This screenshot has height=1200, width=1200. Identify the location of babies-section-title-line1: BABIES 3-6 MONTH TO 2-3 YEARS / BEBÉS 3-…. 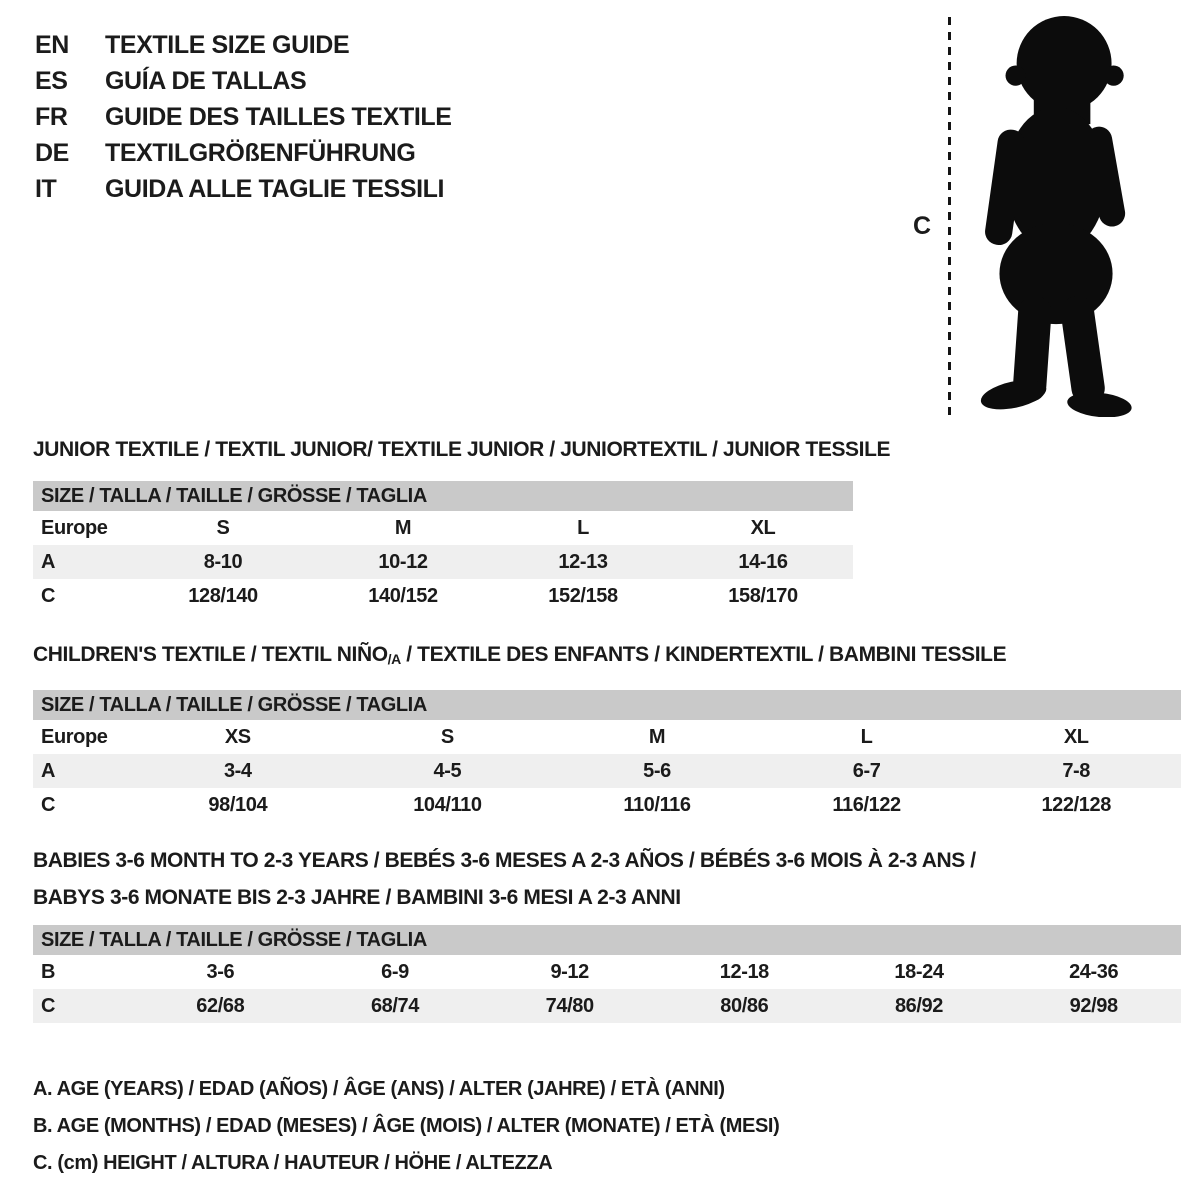
(504, 860).